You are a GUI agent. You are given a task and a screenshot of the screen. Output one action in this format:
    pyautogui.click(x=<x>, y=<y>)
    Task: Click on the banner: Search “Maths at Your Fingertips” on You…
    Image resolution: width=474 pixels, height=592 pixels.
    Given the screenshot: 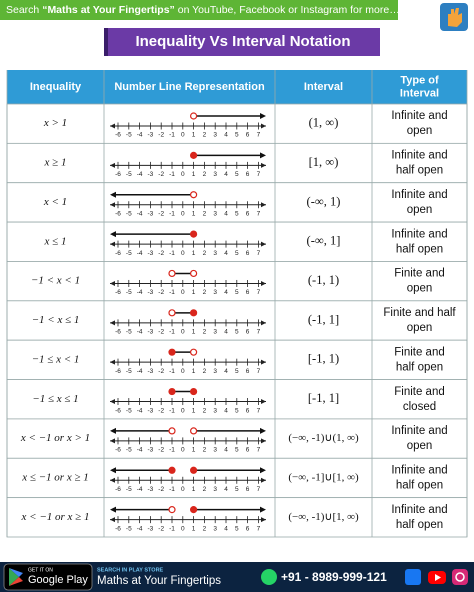 What is the action you would take?
    pyautogui.click(x=203, y=10)
    